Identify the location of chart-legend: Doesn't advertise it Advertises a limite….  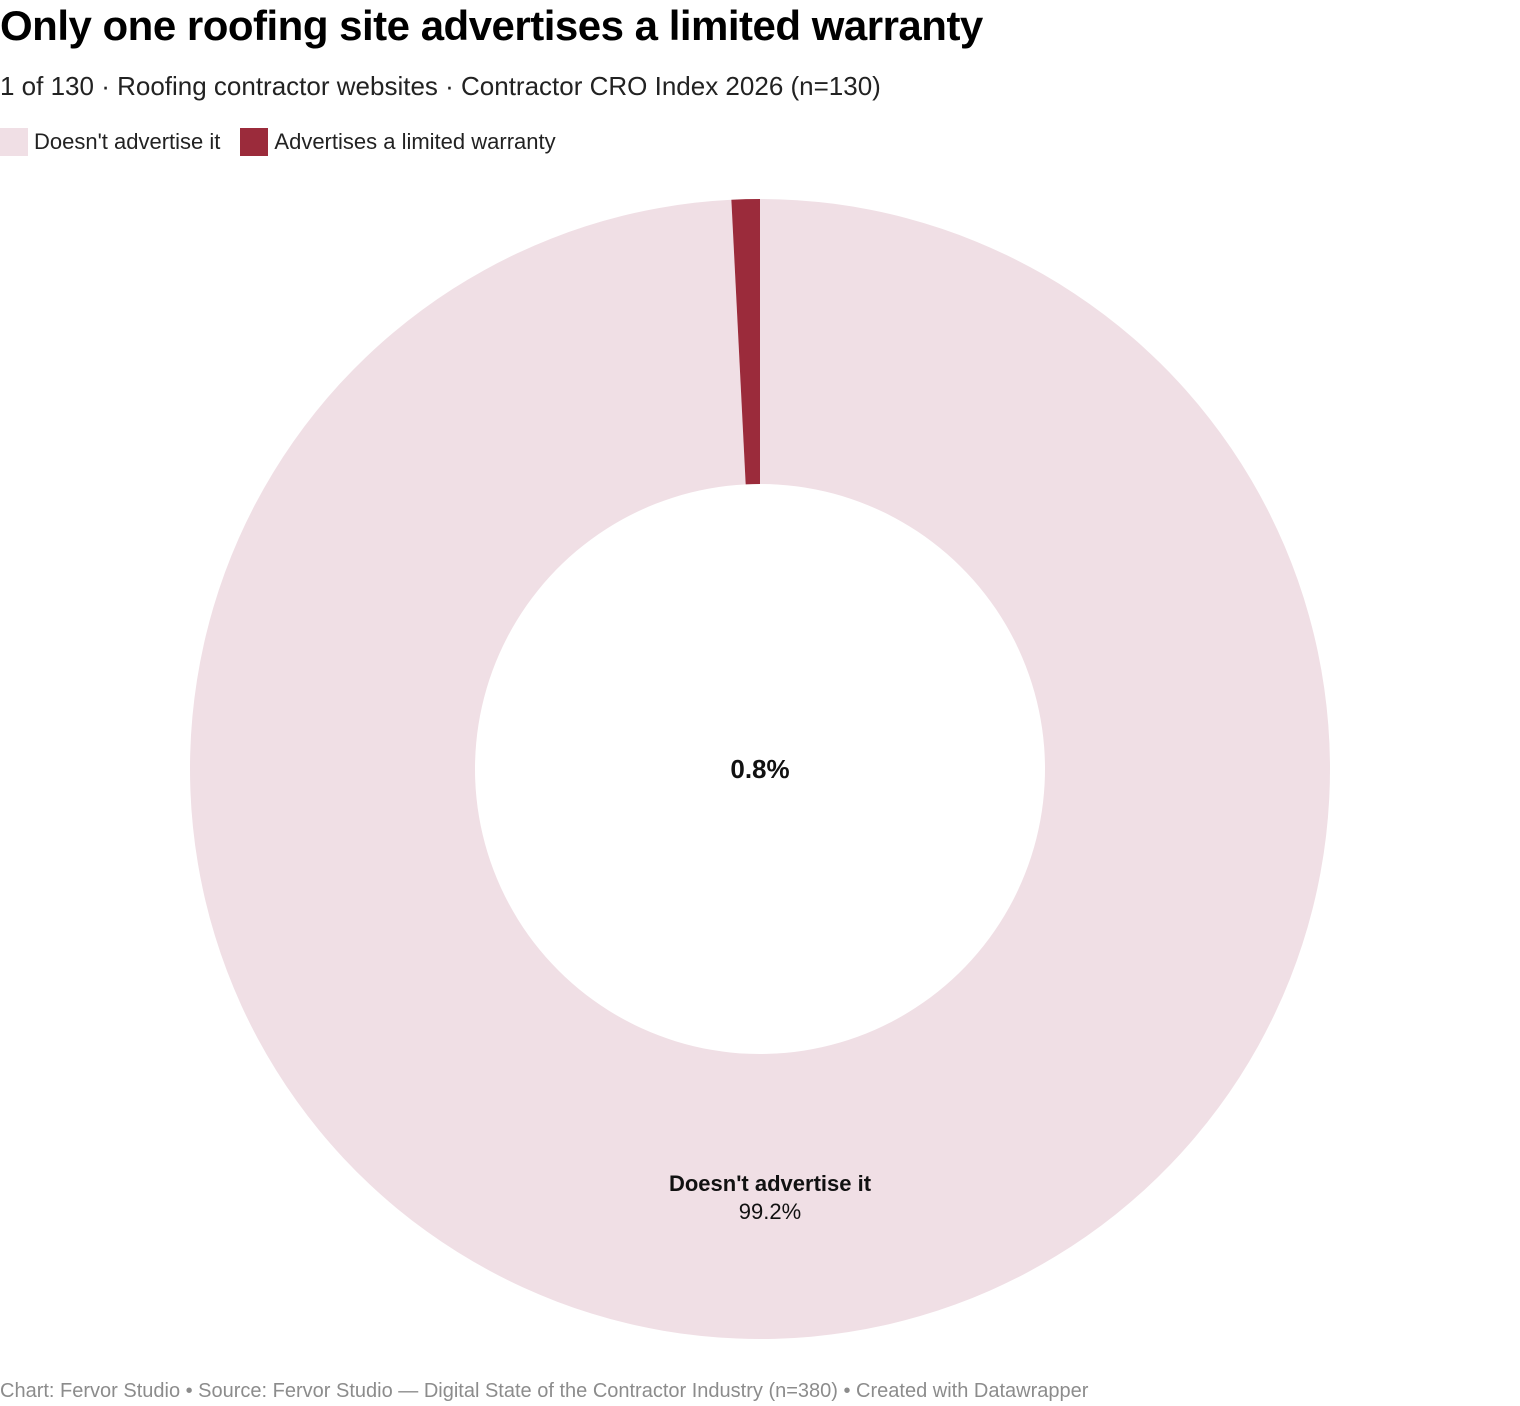
(288, 142).